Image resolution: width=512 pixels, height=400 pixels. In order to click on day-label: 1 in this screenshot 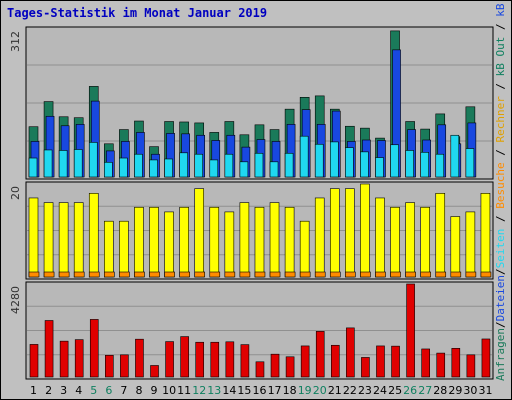, I will do `click(33, 390)`.